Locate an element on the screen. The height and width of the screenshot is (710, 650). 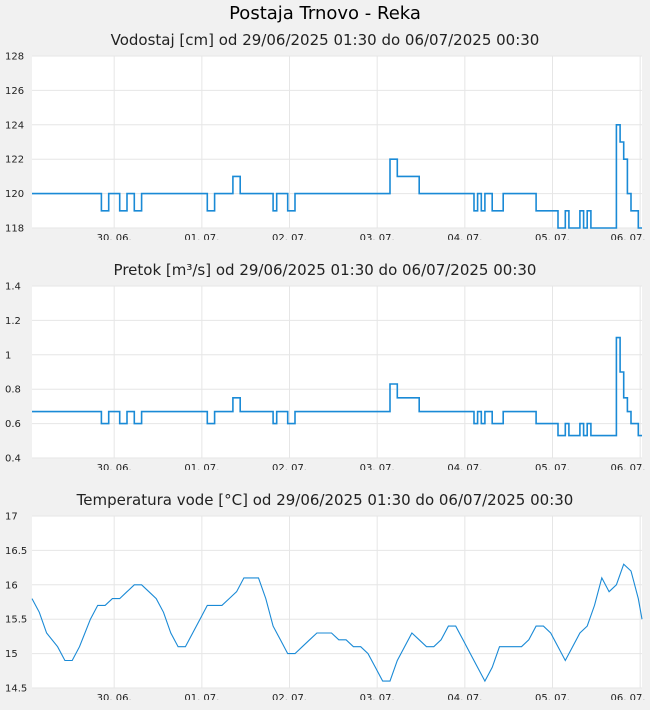
y-tick-label: 16.5 is located at coordinates (16, 551).